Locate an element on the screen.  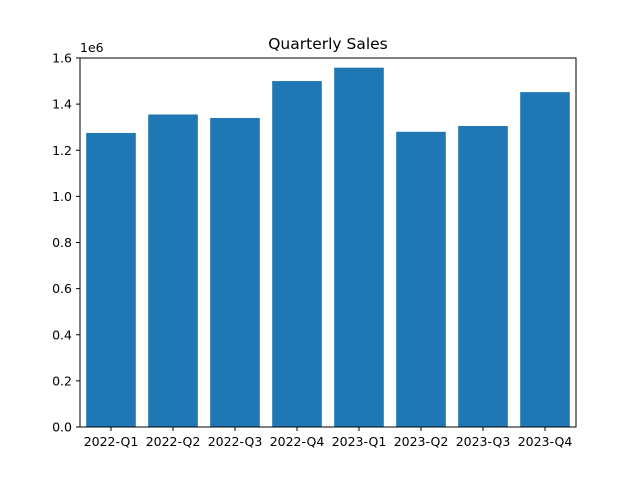
bar-2022-Q2 is located at coordinates (173, 270).